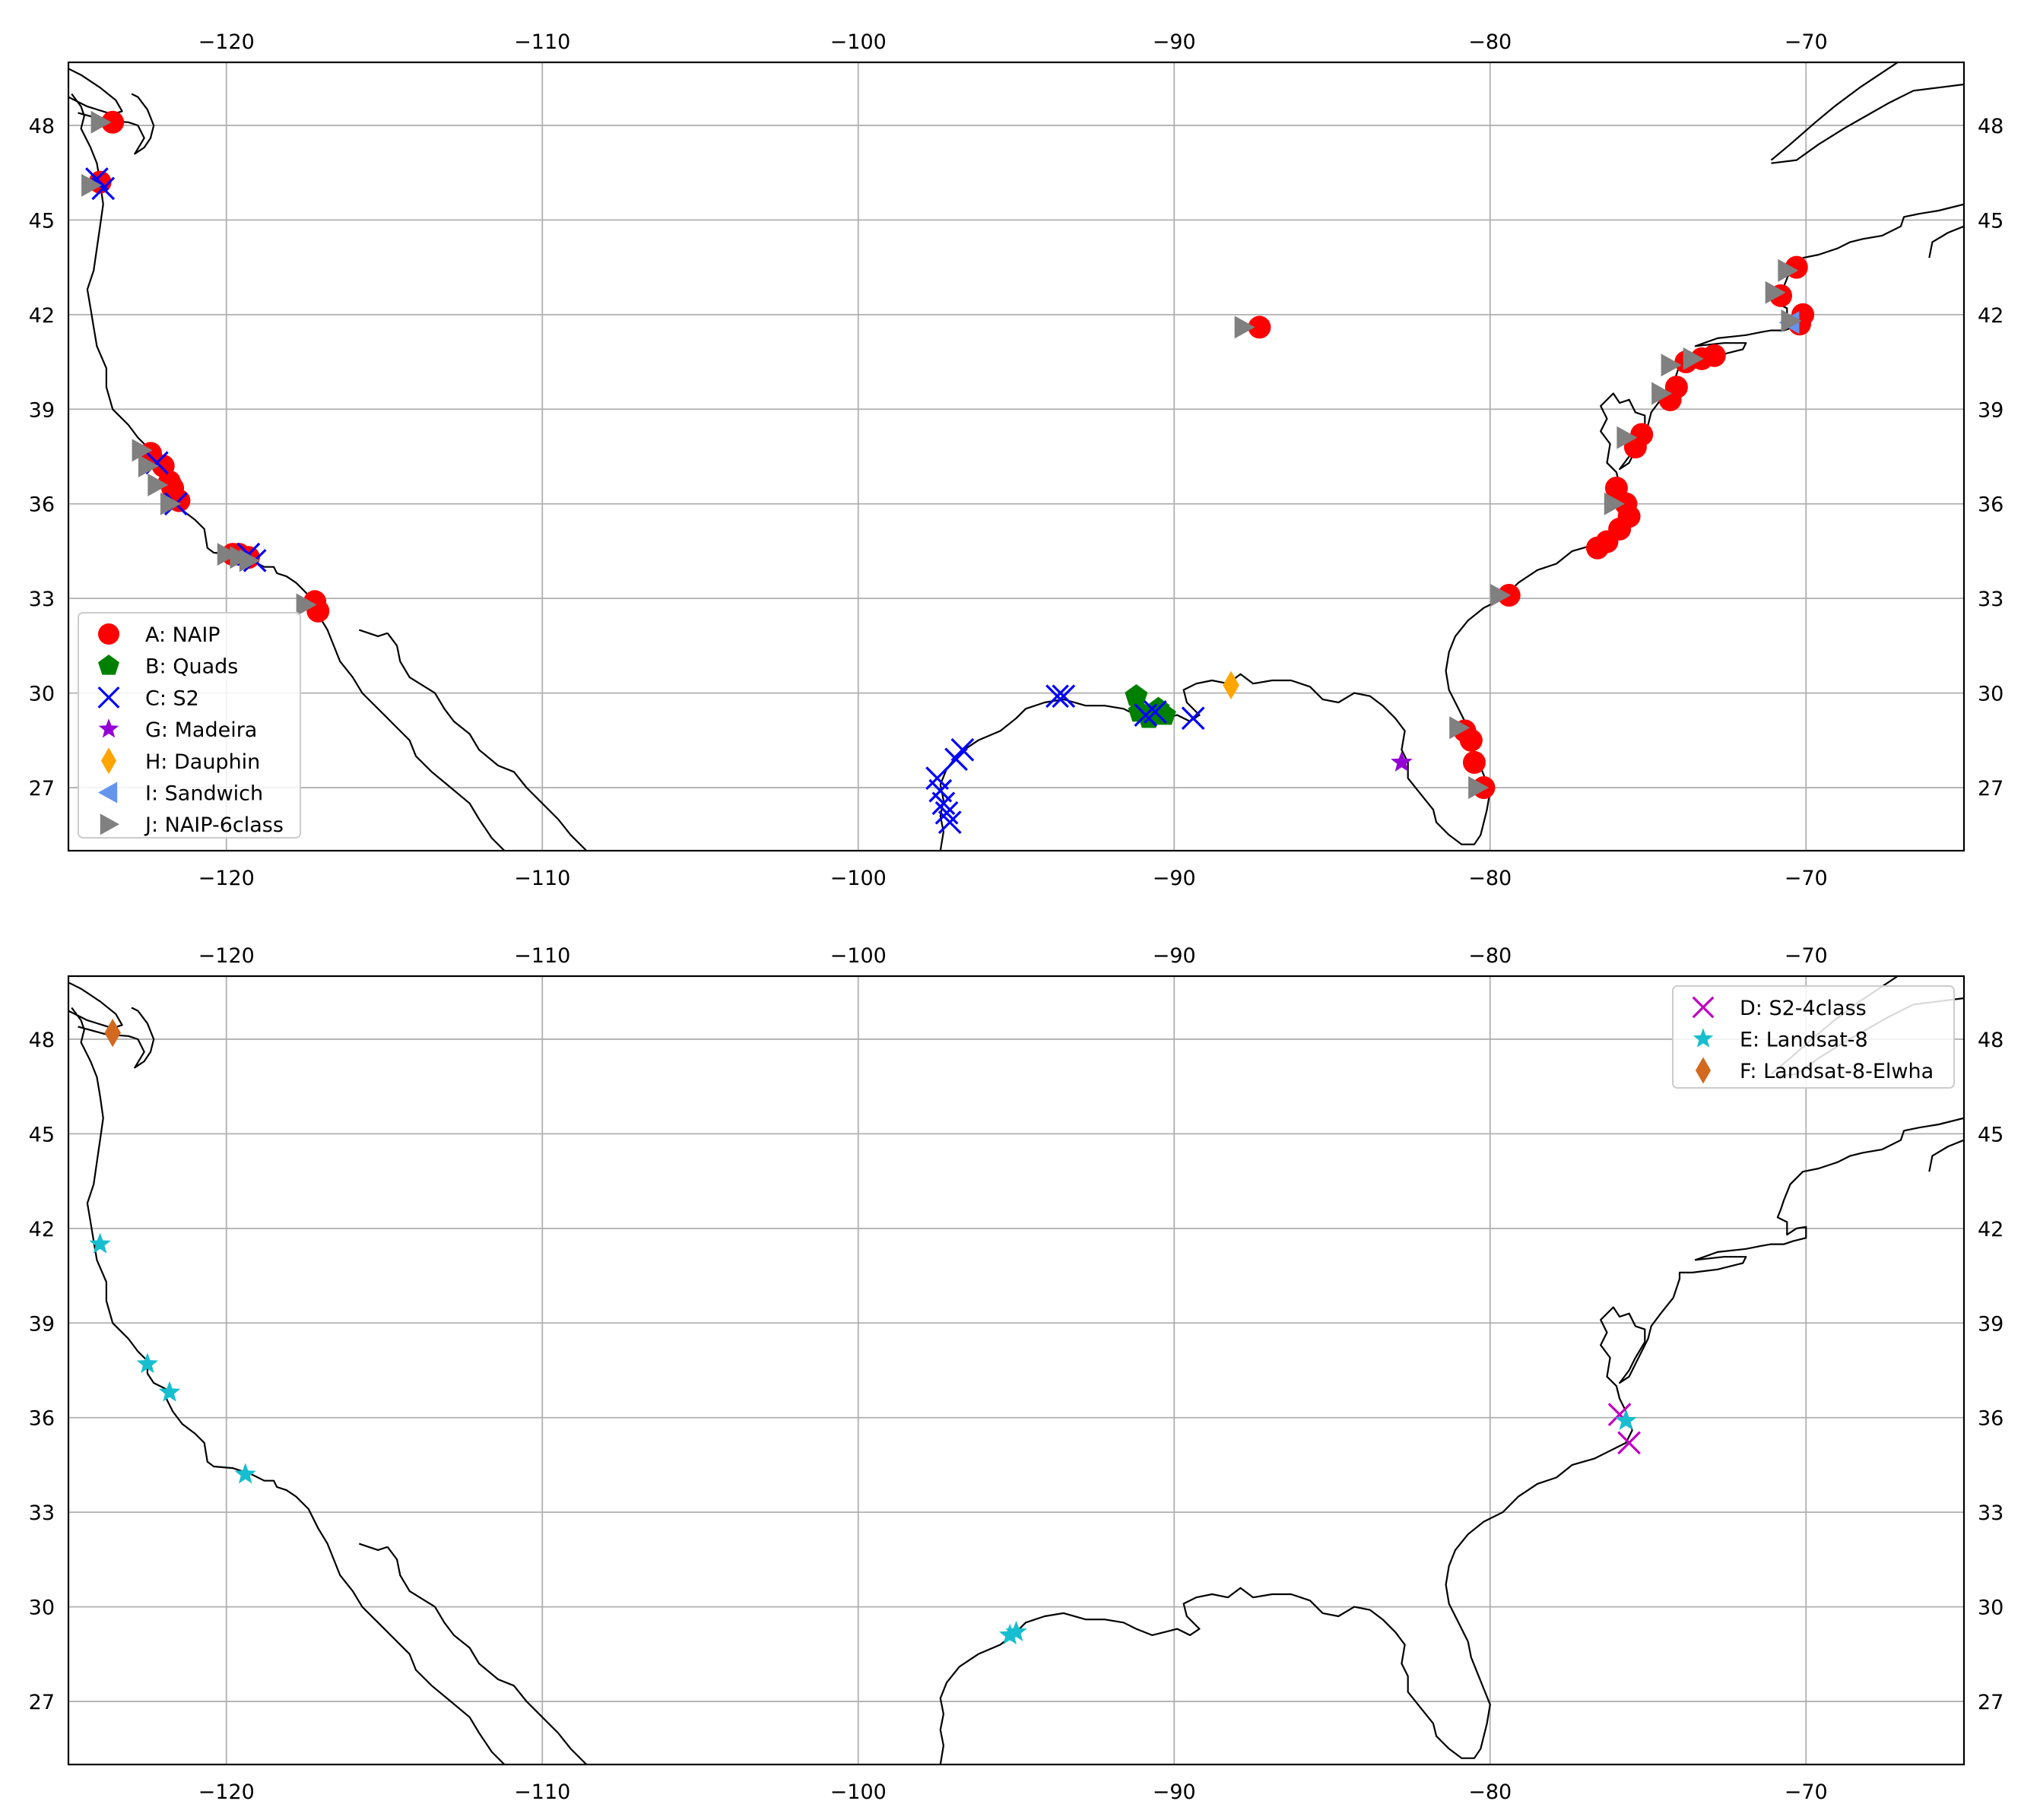 Image resolution: width=2021 pixels, height=1820 pixels. Describe the element at coordinates (373, 633) in the screenshot. I see `coastline-gulfCal2` at that location.